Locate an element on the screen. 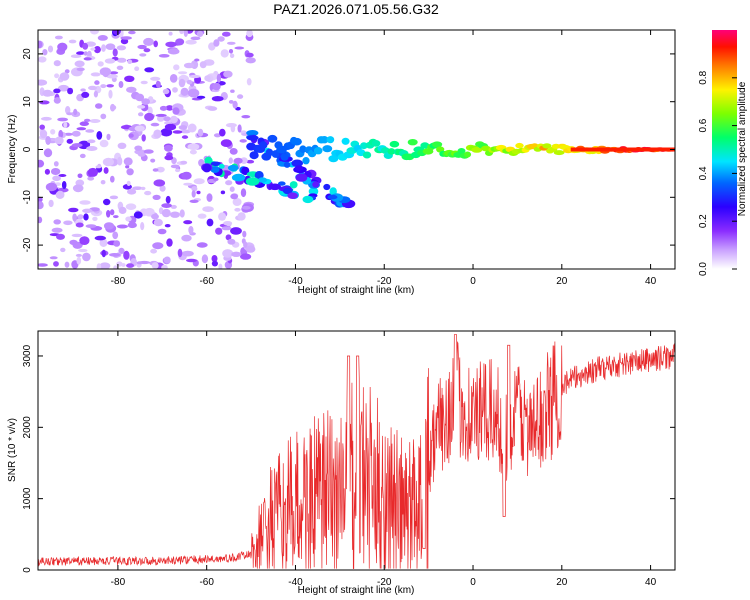  y-tick-label: 20 is located at coordinates (27, 54).